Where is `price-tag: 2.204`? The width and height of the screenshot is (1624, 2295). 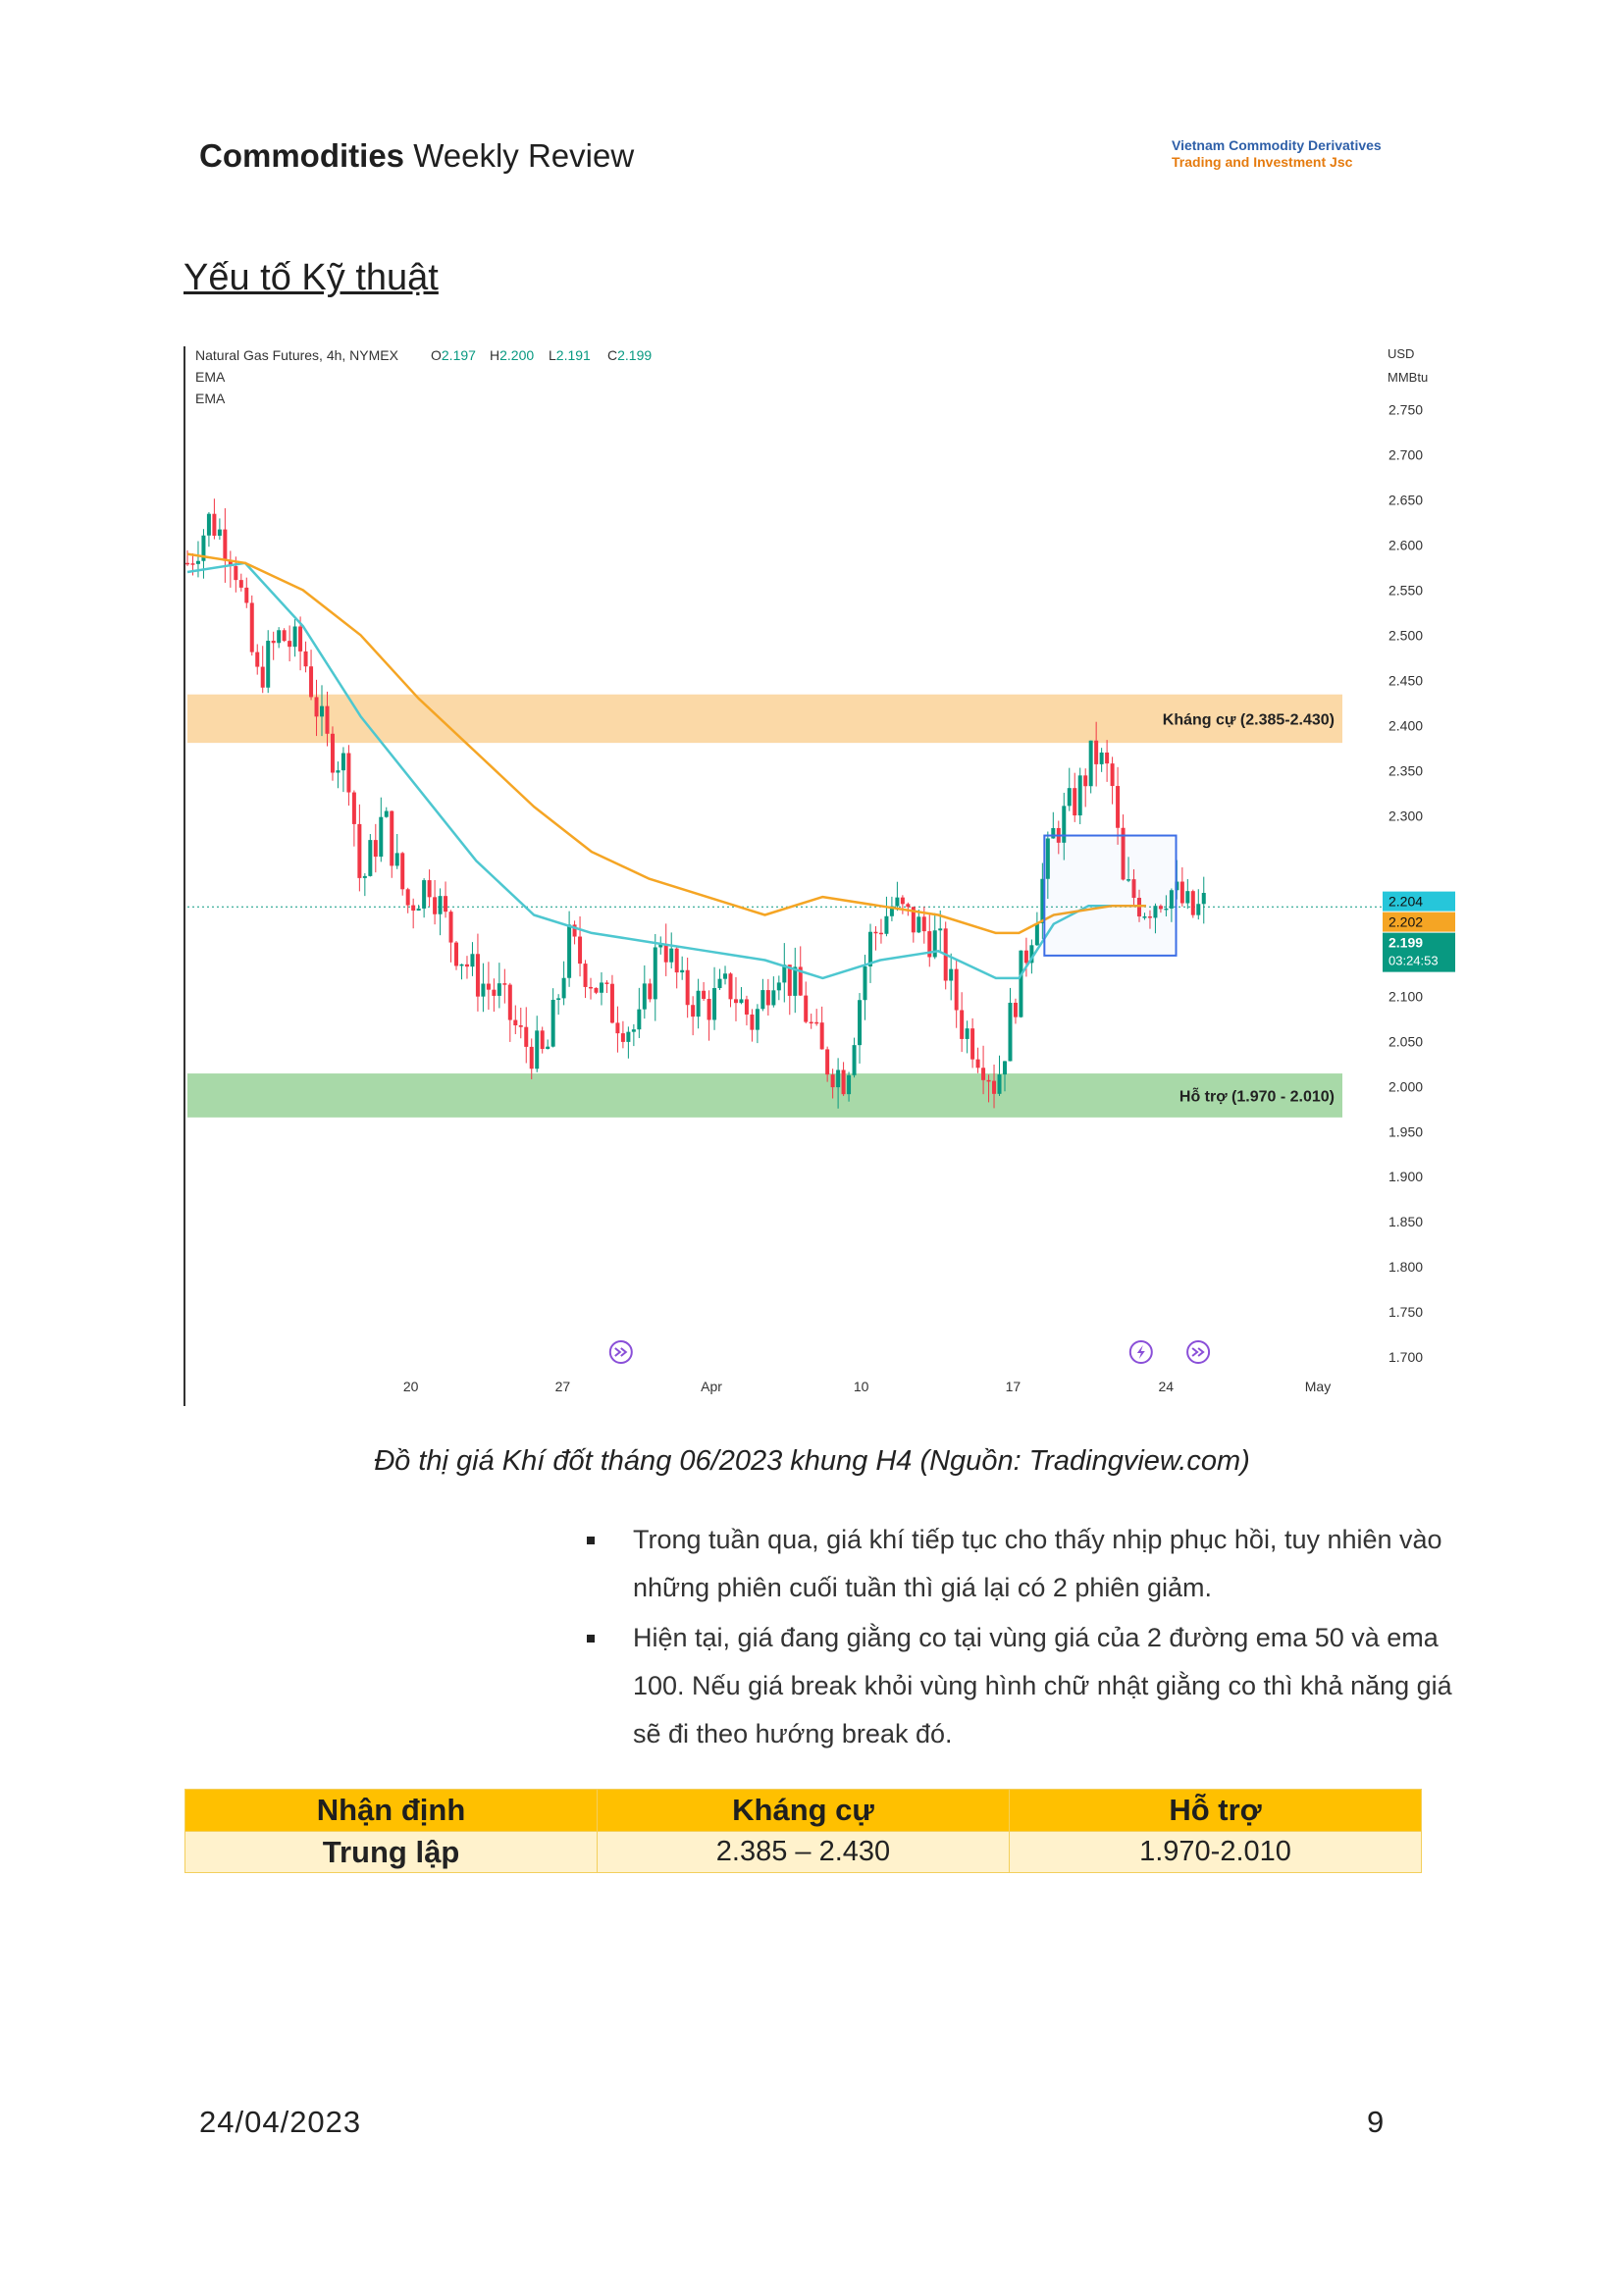 price-tag: 2.204 is located at coordinates (1419, 901).